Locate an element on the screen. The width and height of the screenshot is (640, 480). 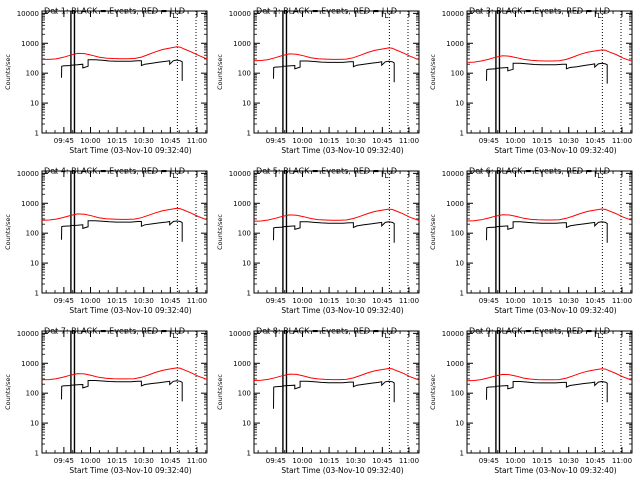
panel-title: Det 4: BLACK = Events, RED = LLD is located at coordinates (114, 171).